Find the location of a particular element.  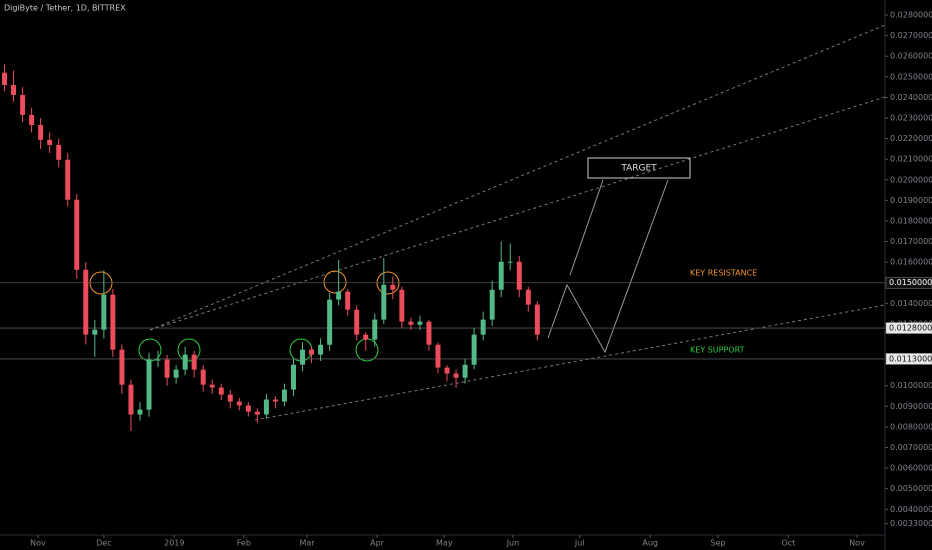

support-circle is located at coordinates (189, 350).